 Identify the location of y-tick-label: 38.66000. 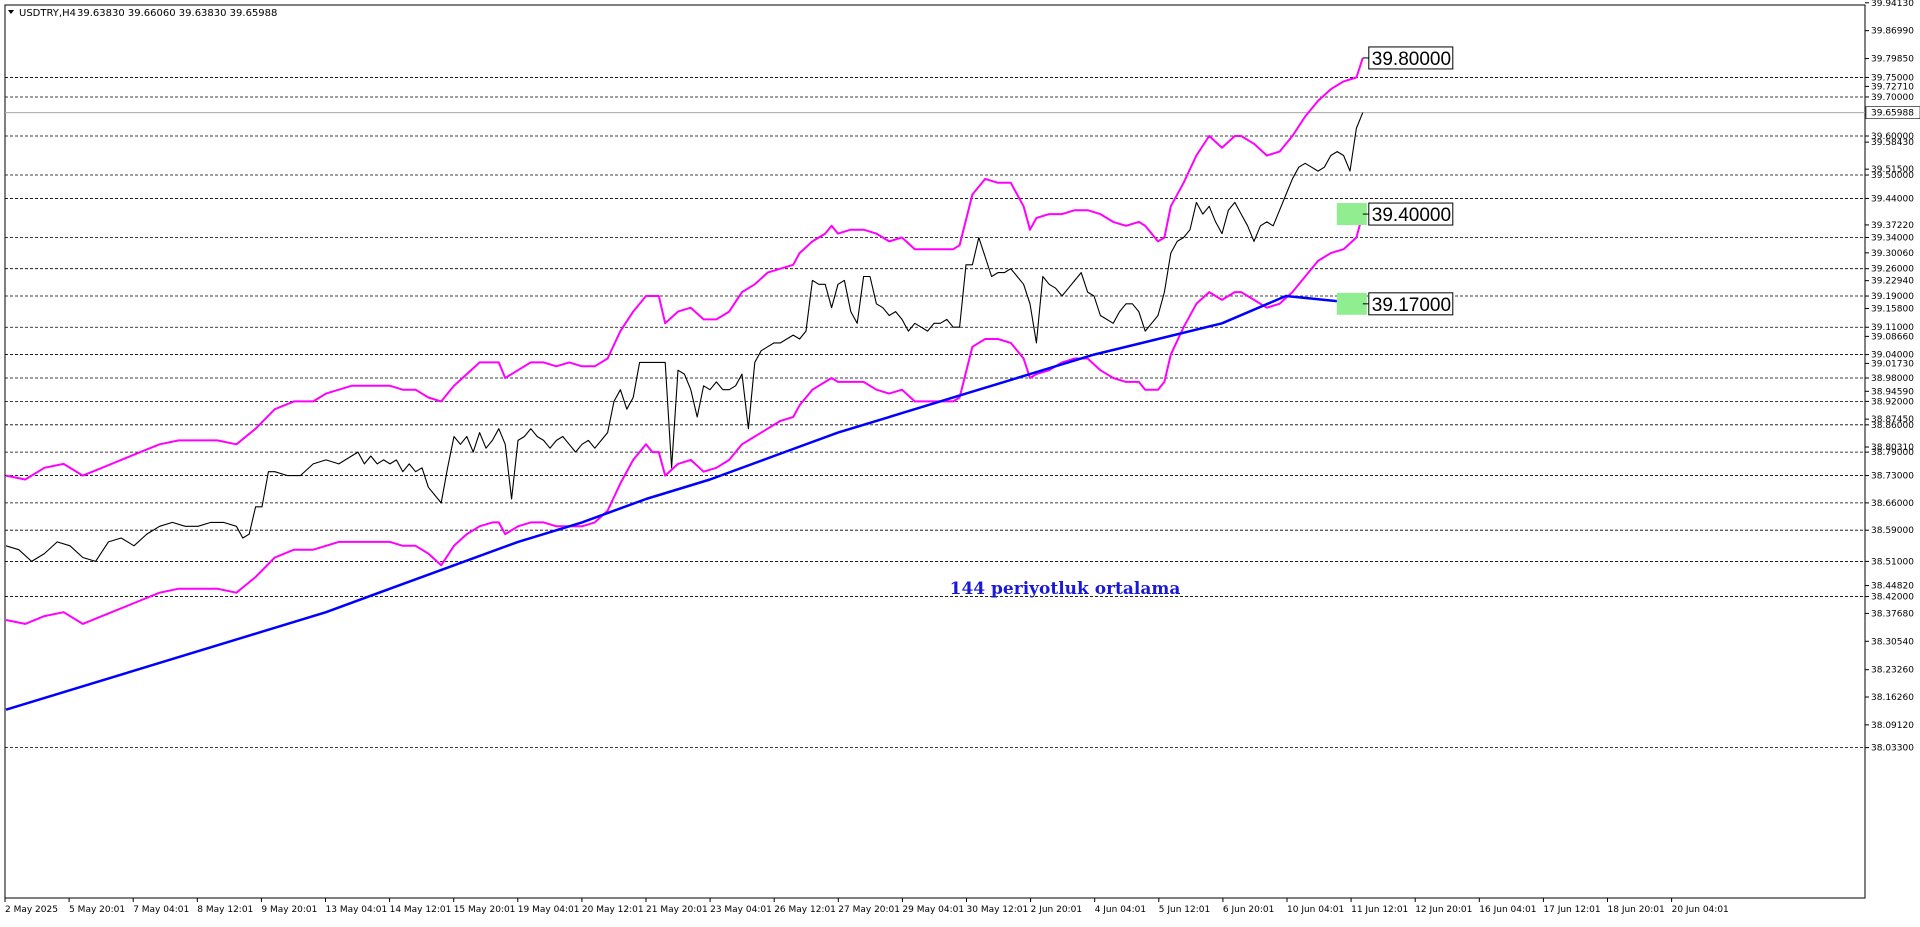
(1892, 504).